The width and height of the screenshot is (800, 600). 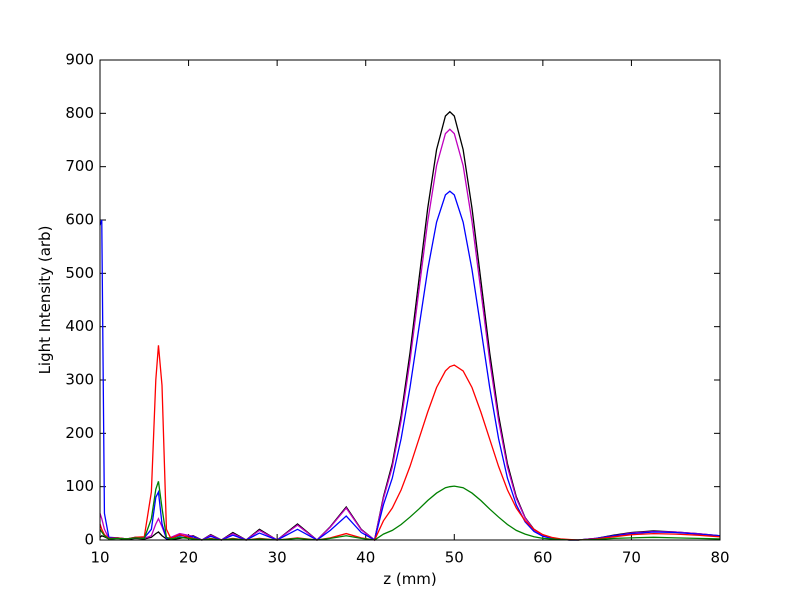 What do you see at coordinates (719, 558) in the screenshot?
I see `x-tick-label: 80` at bounding box center [719, 558].